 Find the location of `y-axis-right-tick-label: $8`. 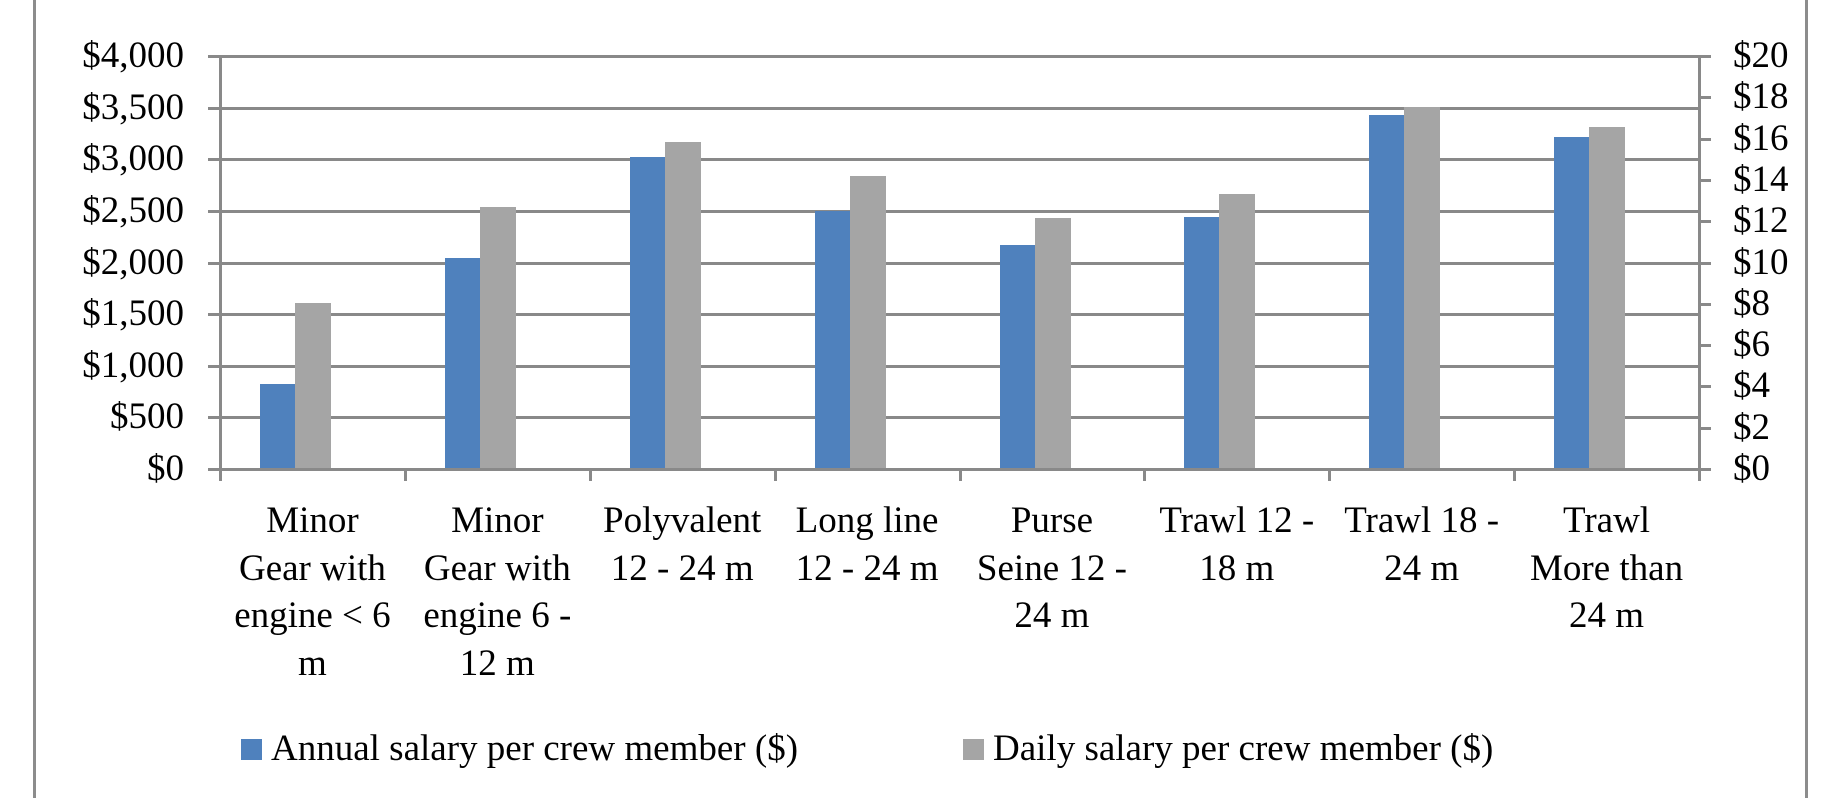

y-axis-right-tick-label: $8 is located at coordinates (1751, 303).